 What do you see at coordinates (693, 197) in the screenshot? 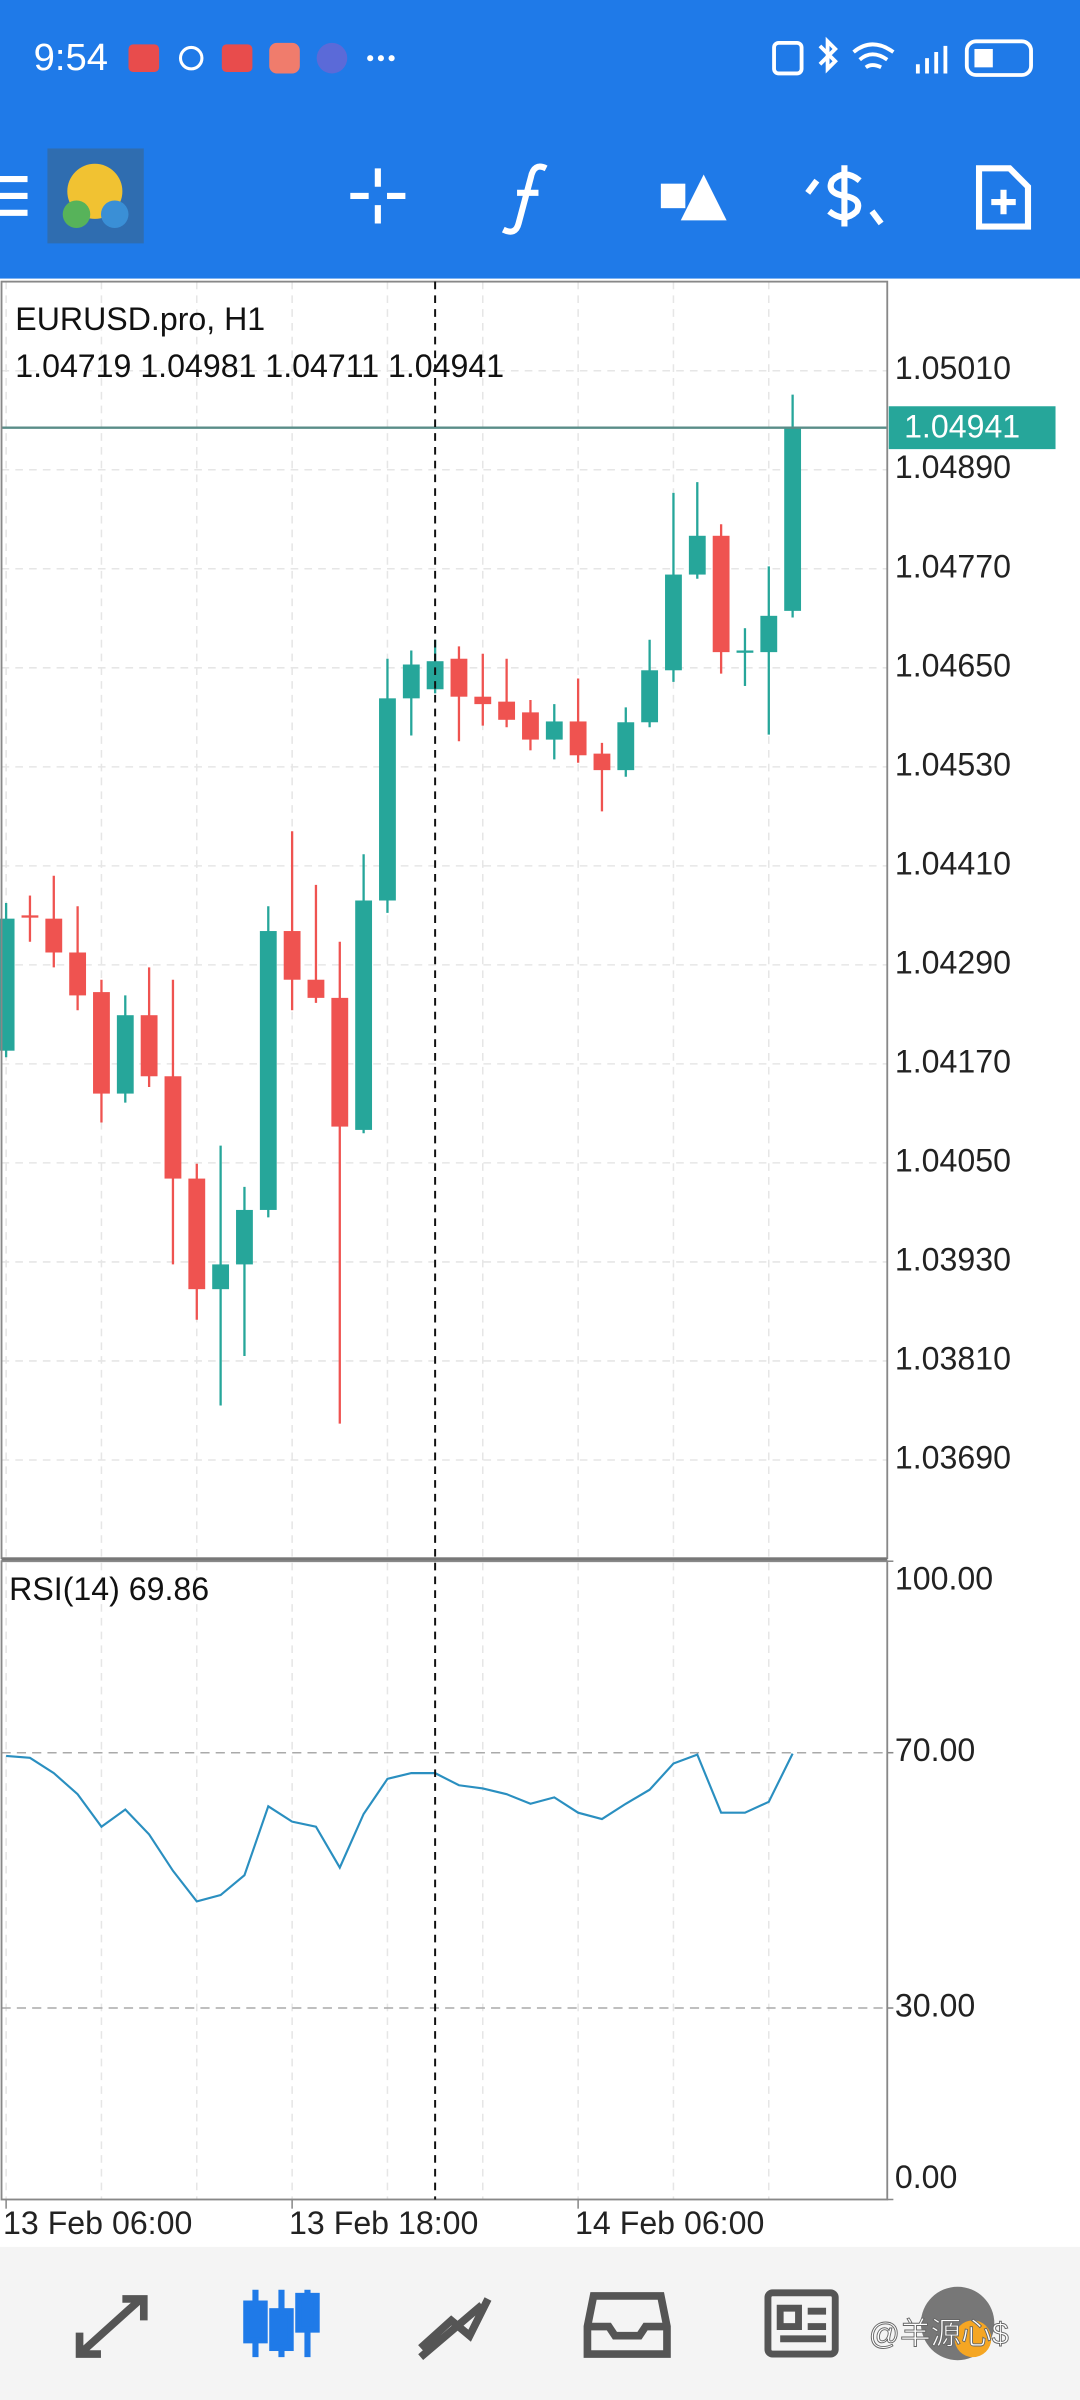
I see `objects-tool` at bounding box center [693, 197].